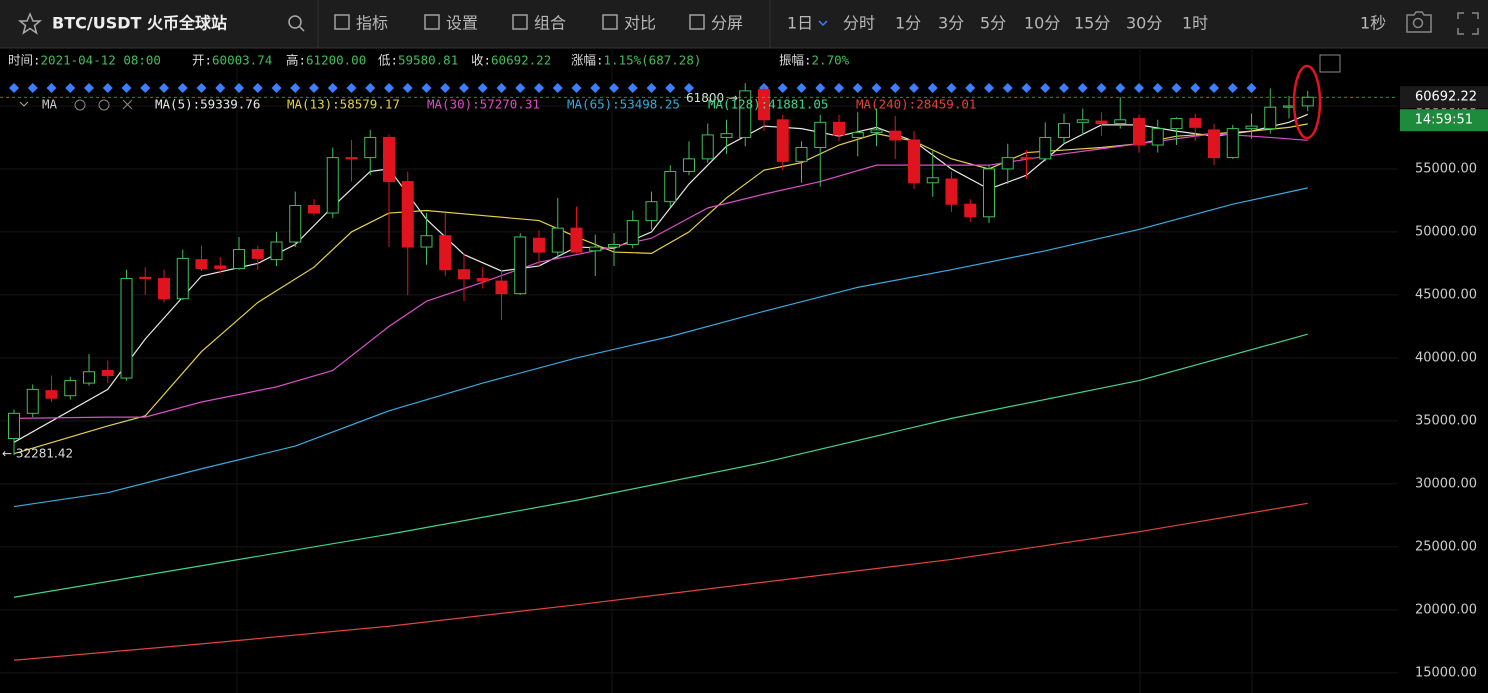 This screenshot has width=1488, height=693. What do you see at coordinates (462, 23) in the screenshot?
I see `menu-item: 设置` at bounding box center [462, 23].